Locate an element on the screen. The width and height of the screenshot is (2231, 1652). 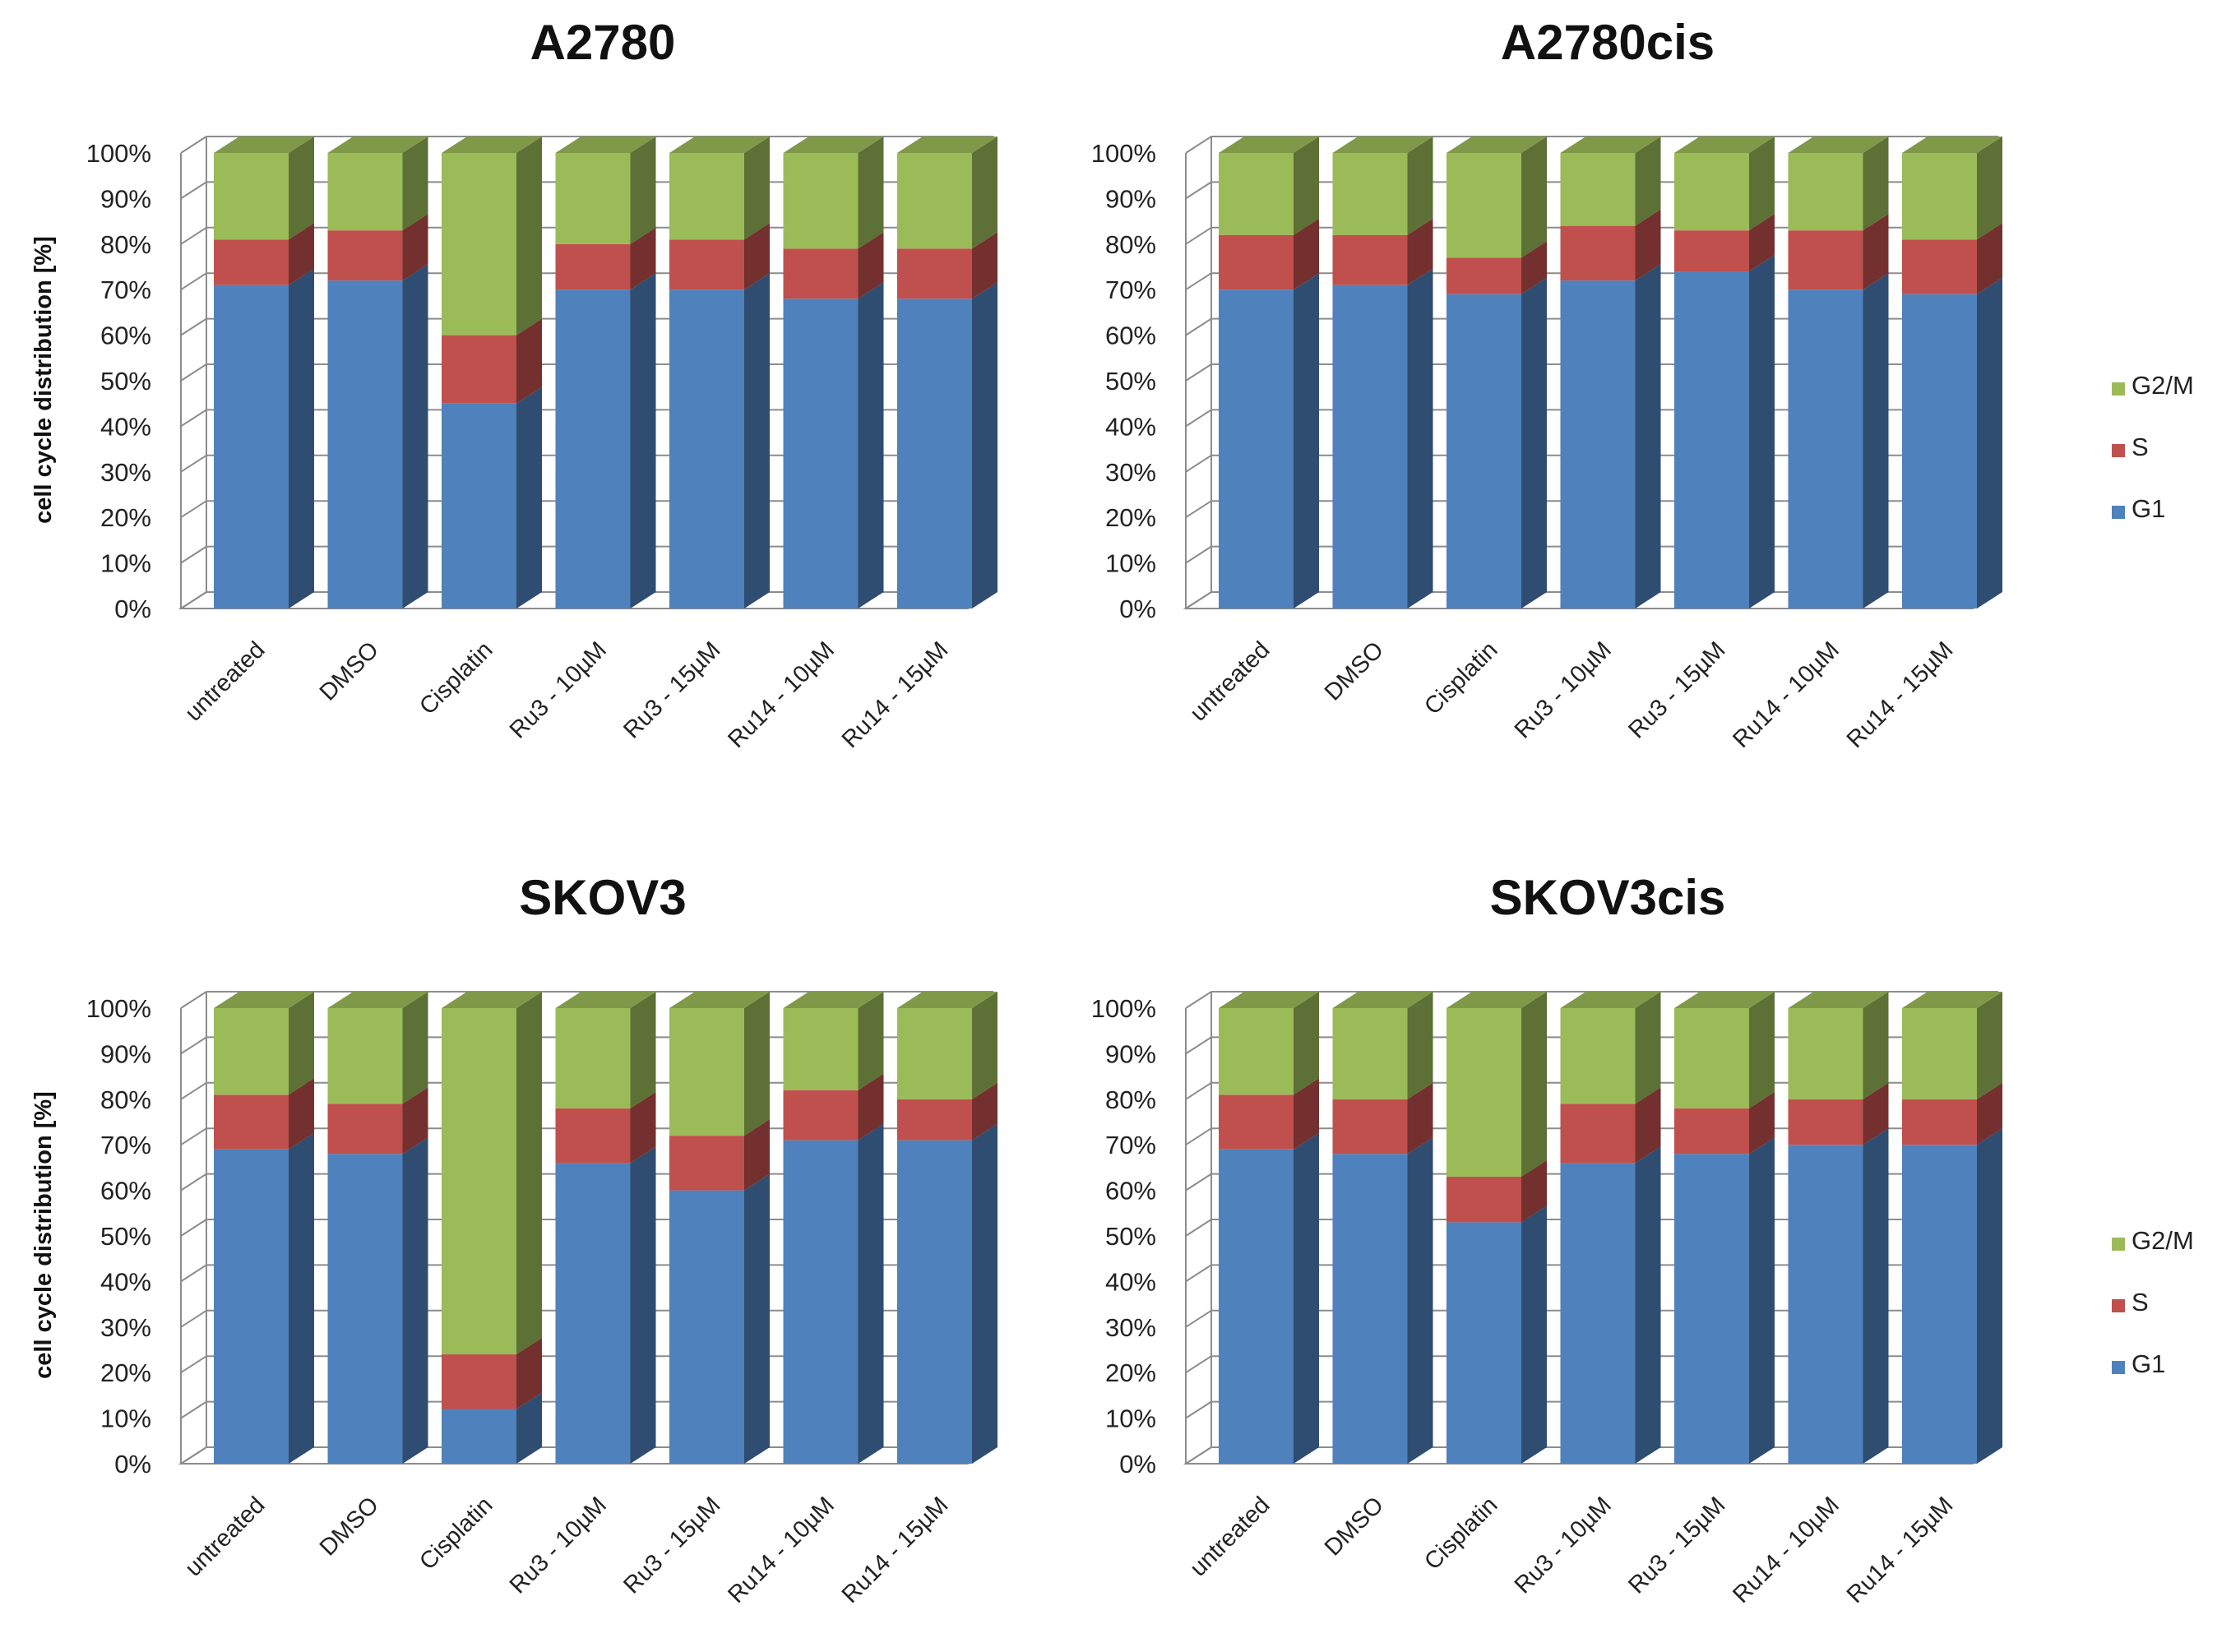
bar-g1-2-front is located at coordinates (1483, 452).